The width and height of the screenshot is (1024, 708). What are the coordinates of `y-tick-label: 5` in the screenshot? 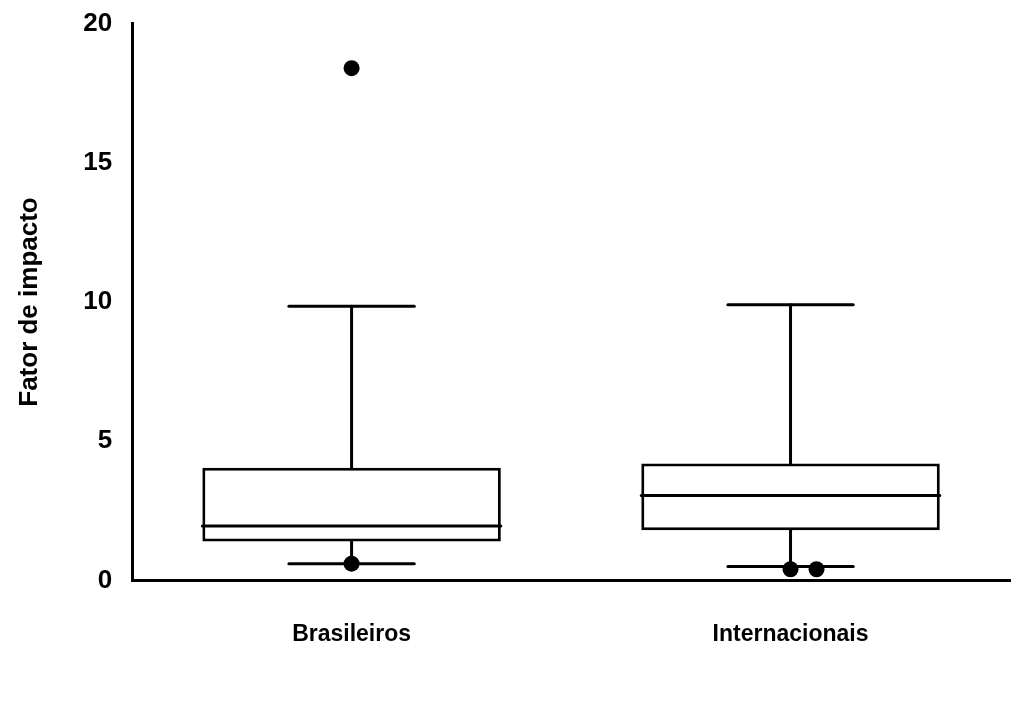 It's located at (105, 439).